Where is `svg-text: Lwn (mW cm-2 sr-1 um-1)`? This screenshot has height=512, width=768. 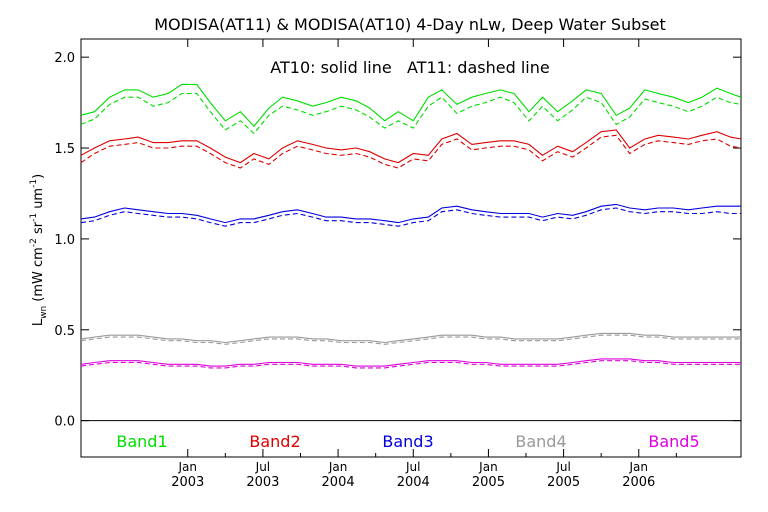
svg-text: Lwn (mW cm-2 sr-1 um-1) is located at coordinates (39, 250).